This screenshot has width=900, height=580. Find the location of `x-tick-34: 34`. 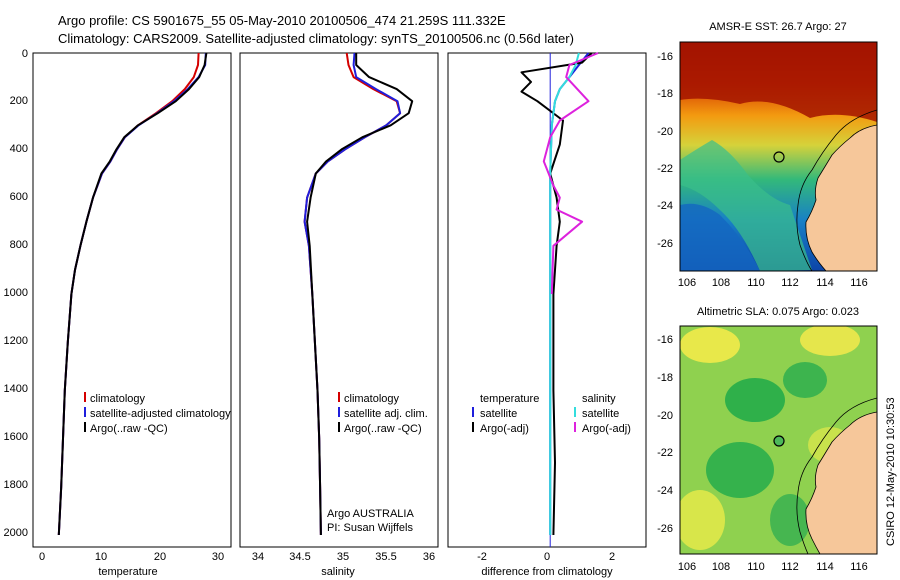

x-tick-34: 34 is located at coordinates (258, 557).